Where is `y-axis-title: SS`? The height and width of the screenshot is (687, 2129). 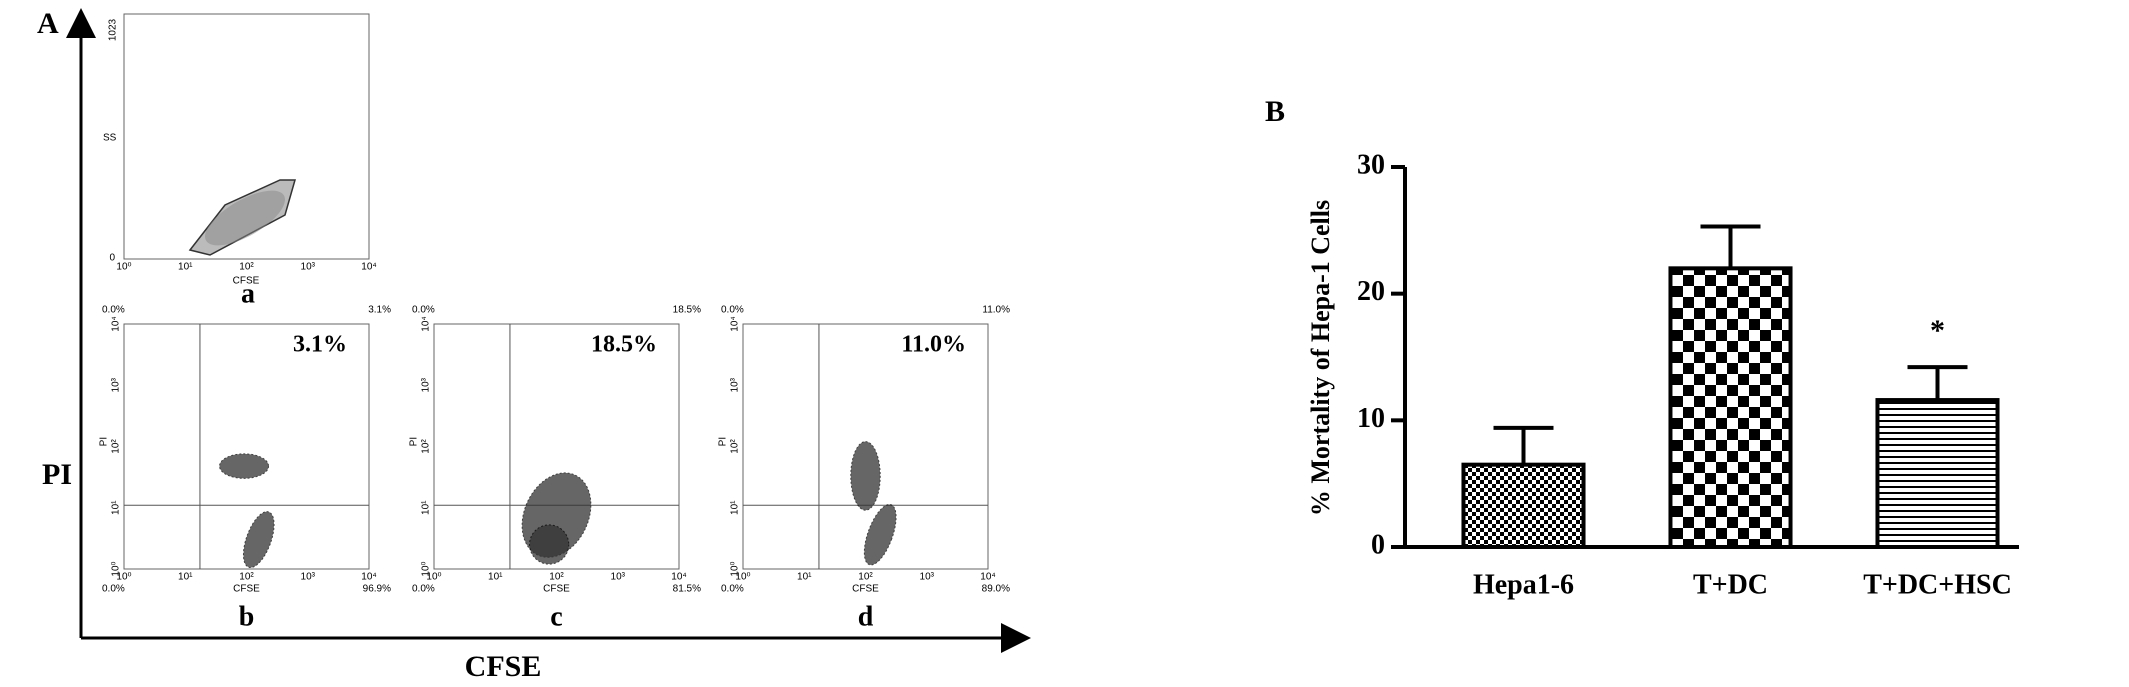
y-axis-title: SS is located at coordinates (110, 138).